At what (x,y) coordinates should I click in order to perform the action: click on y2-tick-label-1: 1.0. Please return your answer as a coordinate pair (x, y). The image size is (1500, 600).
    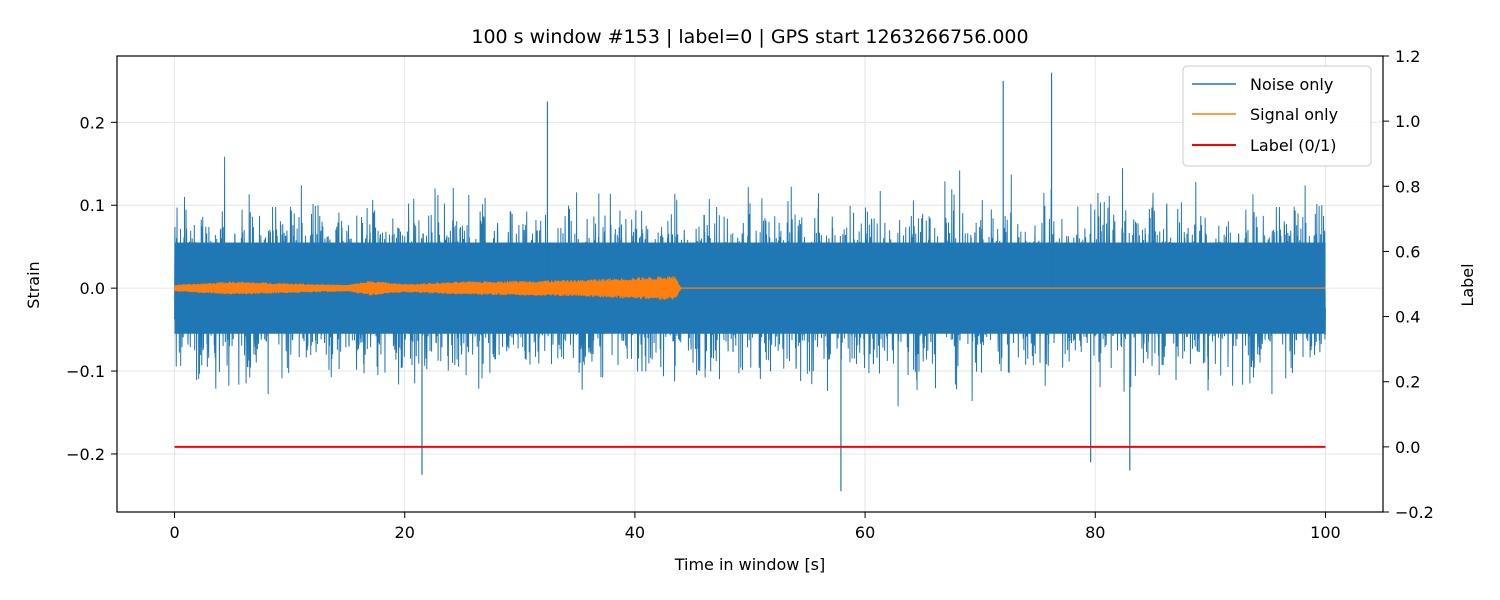
    Looking at the image, I should click on (1407, 121).